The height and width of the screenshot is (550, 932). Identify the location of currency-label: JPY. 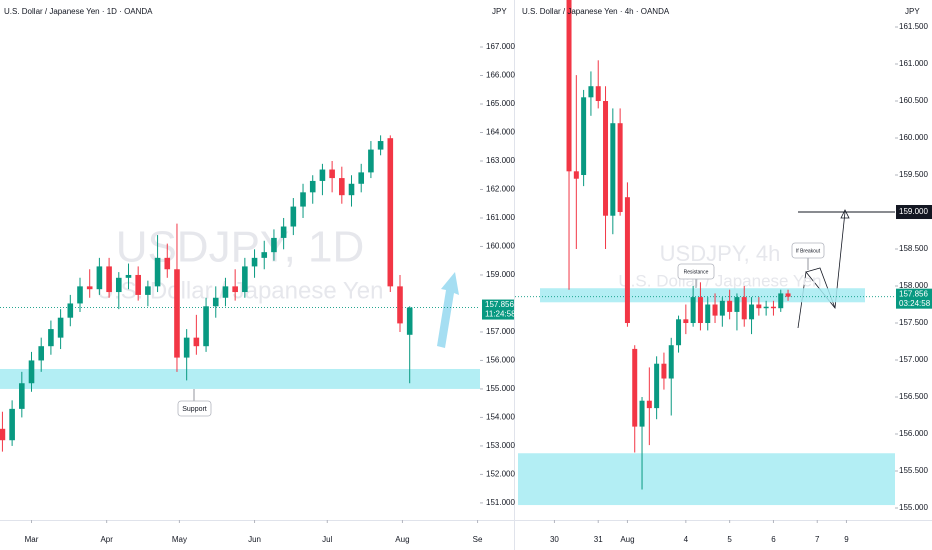
(912, 11).